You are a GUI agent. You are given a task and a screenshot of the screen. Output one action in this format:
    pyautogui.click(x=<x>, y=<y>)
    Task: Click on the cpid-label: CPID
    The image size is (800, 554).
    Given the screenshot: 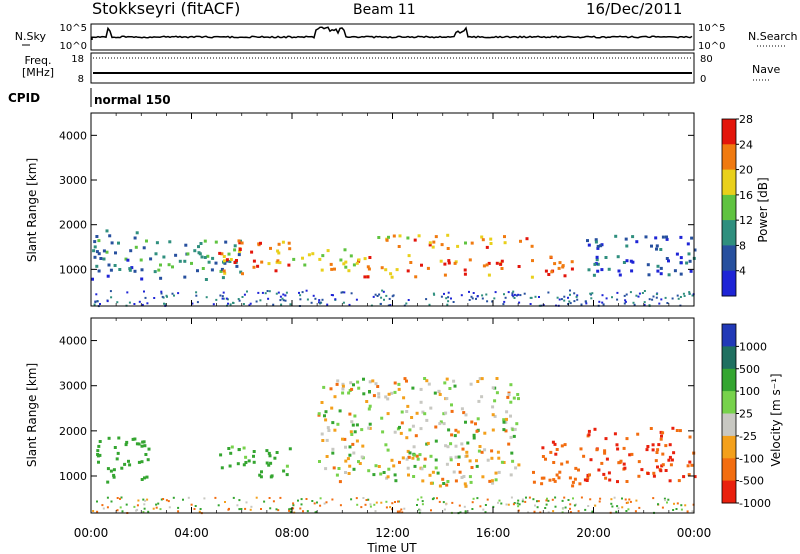 What is the action you would take?
    pyautogui.click(x=24, y=98)
    